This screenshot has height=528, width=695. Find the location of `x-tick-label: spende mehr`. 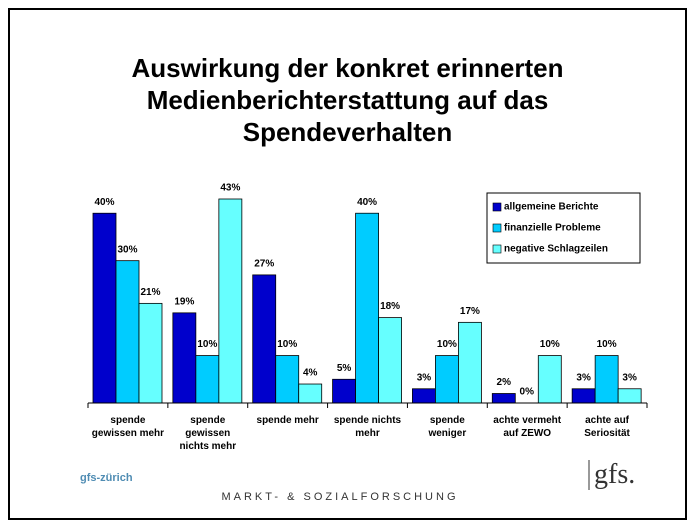

x-tick-label: spende mehr is located at coordinates (287, 420).